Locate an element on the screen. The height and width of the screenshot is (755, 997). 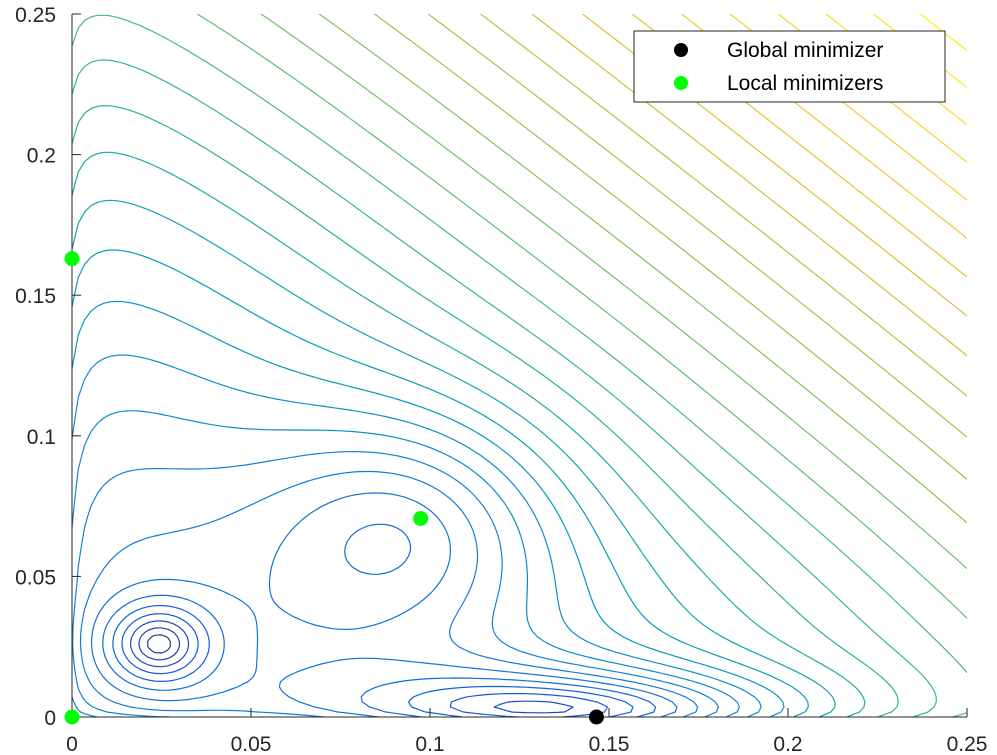
x-tick-label: 0.2 is located at coordinates (787, 744).